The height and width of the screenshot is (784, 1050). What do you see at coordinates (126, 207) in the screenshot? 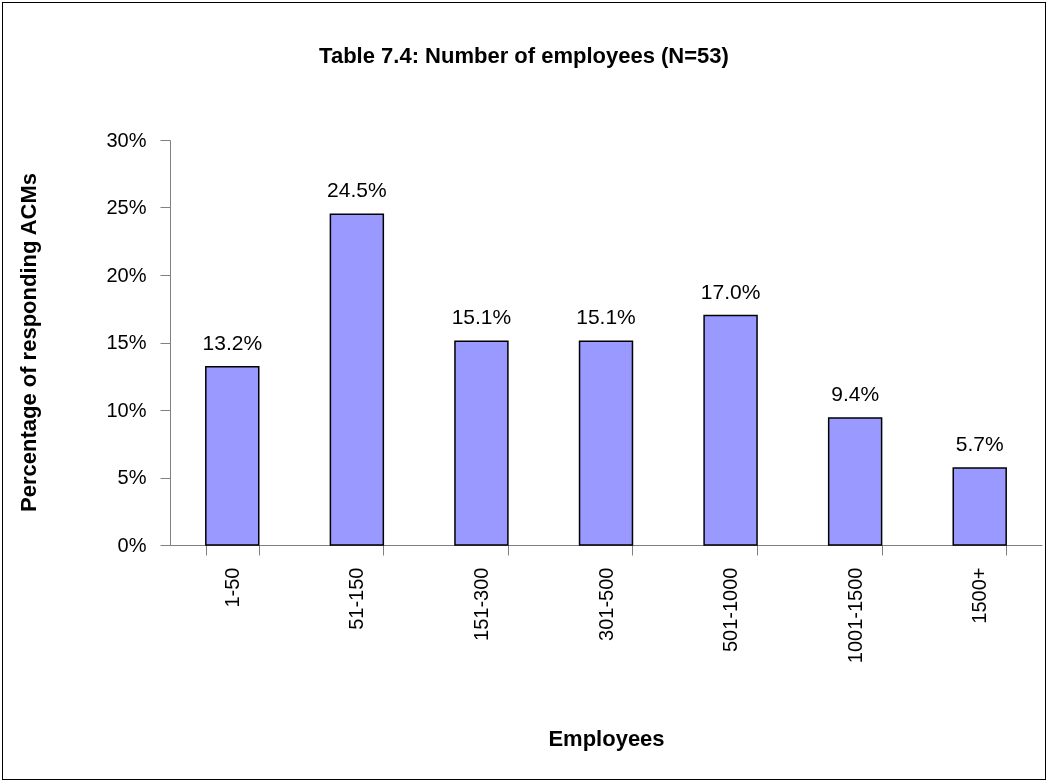
I see `y-tick-label: 25%` at bounding box center [126, 207].